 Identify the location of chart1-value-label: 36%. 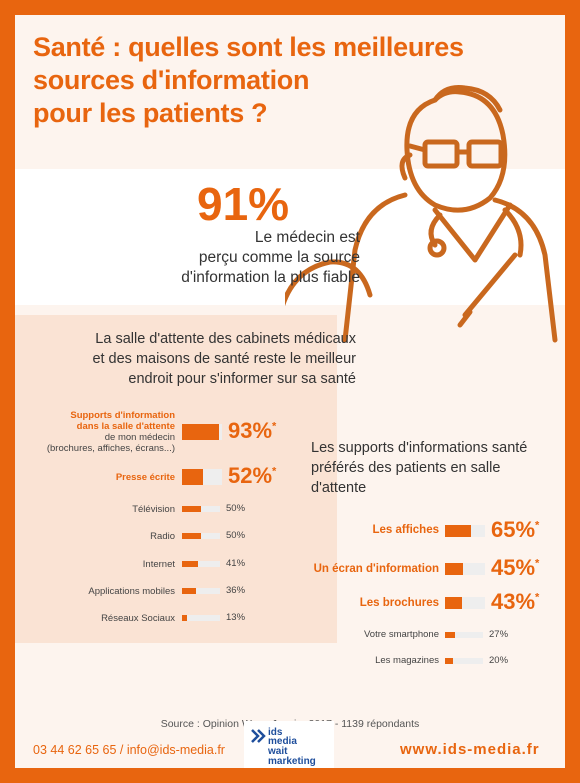
(236, 590).